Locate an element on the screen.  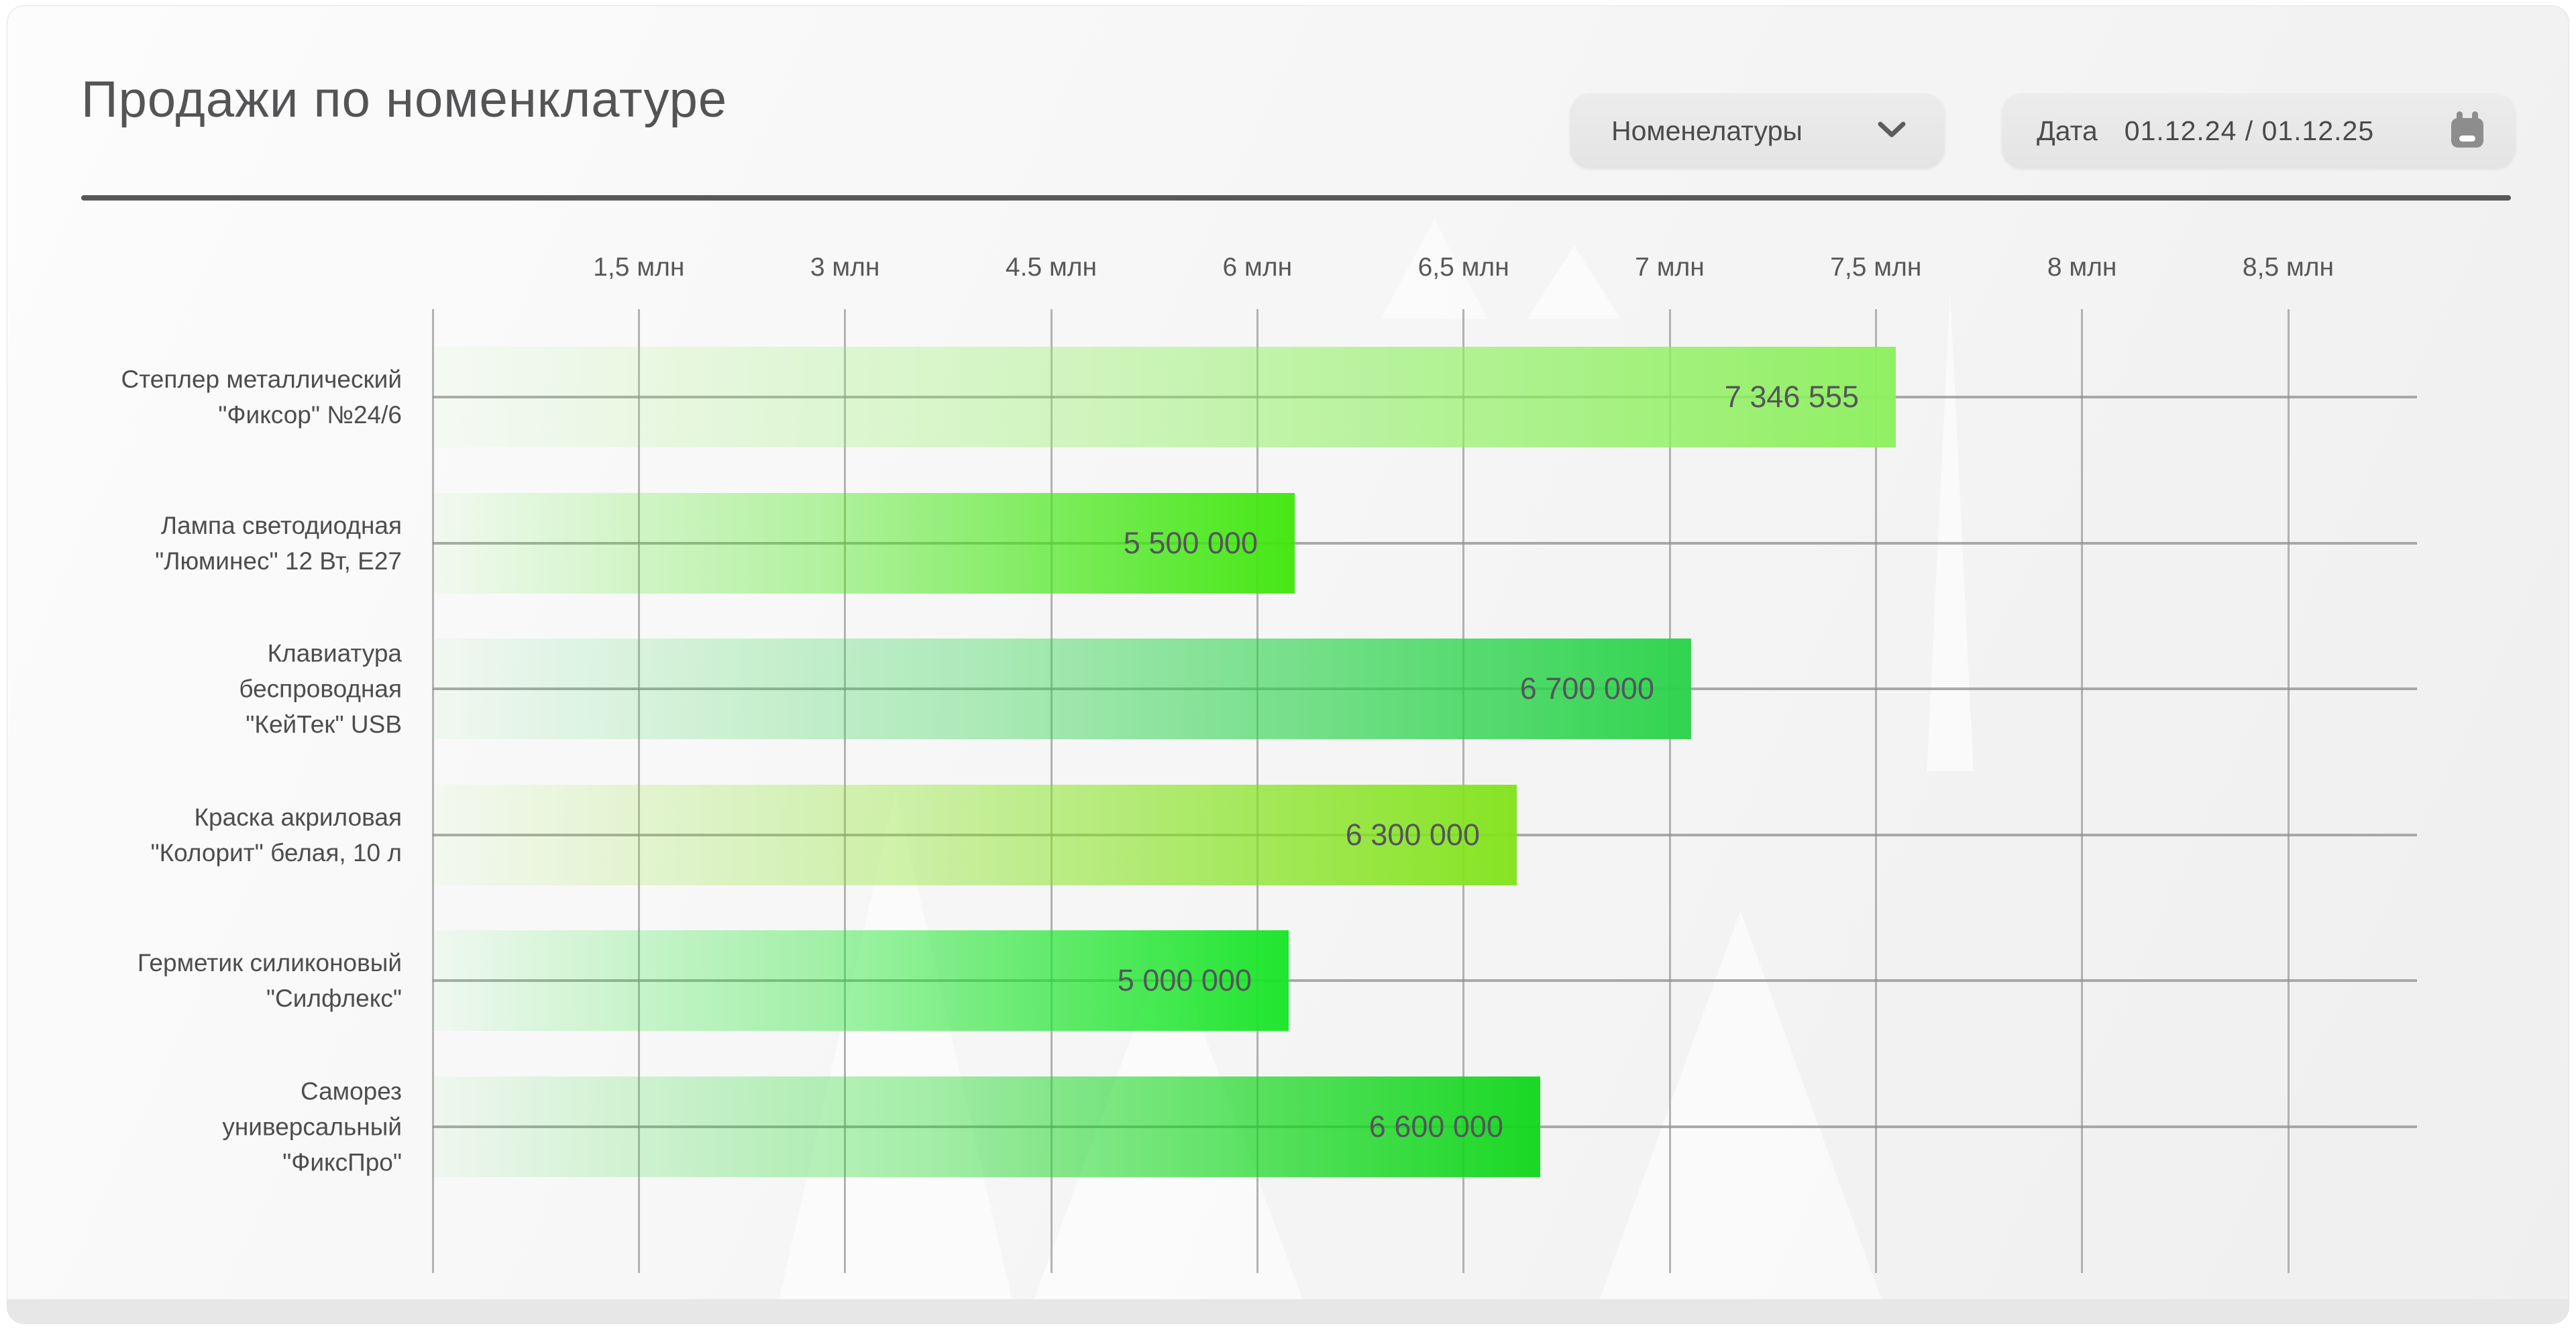
category-label: Герметик силиконовый "Силфлекс" is located at coordinates (269, 981).